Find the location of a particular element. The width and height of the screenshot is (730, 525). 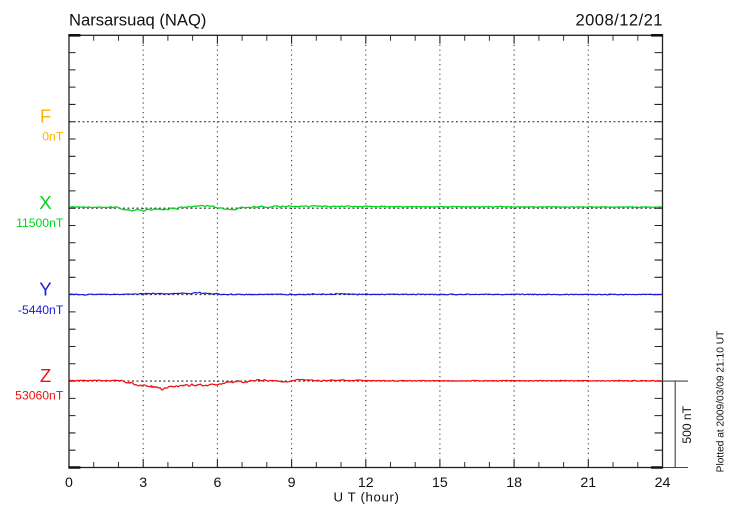

svg-text: Z is located at coordinates (45, 375).